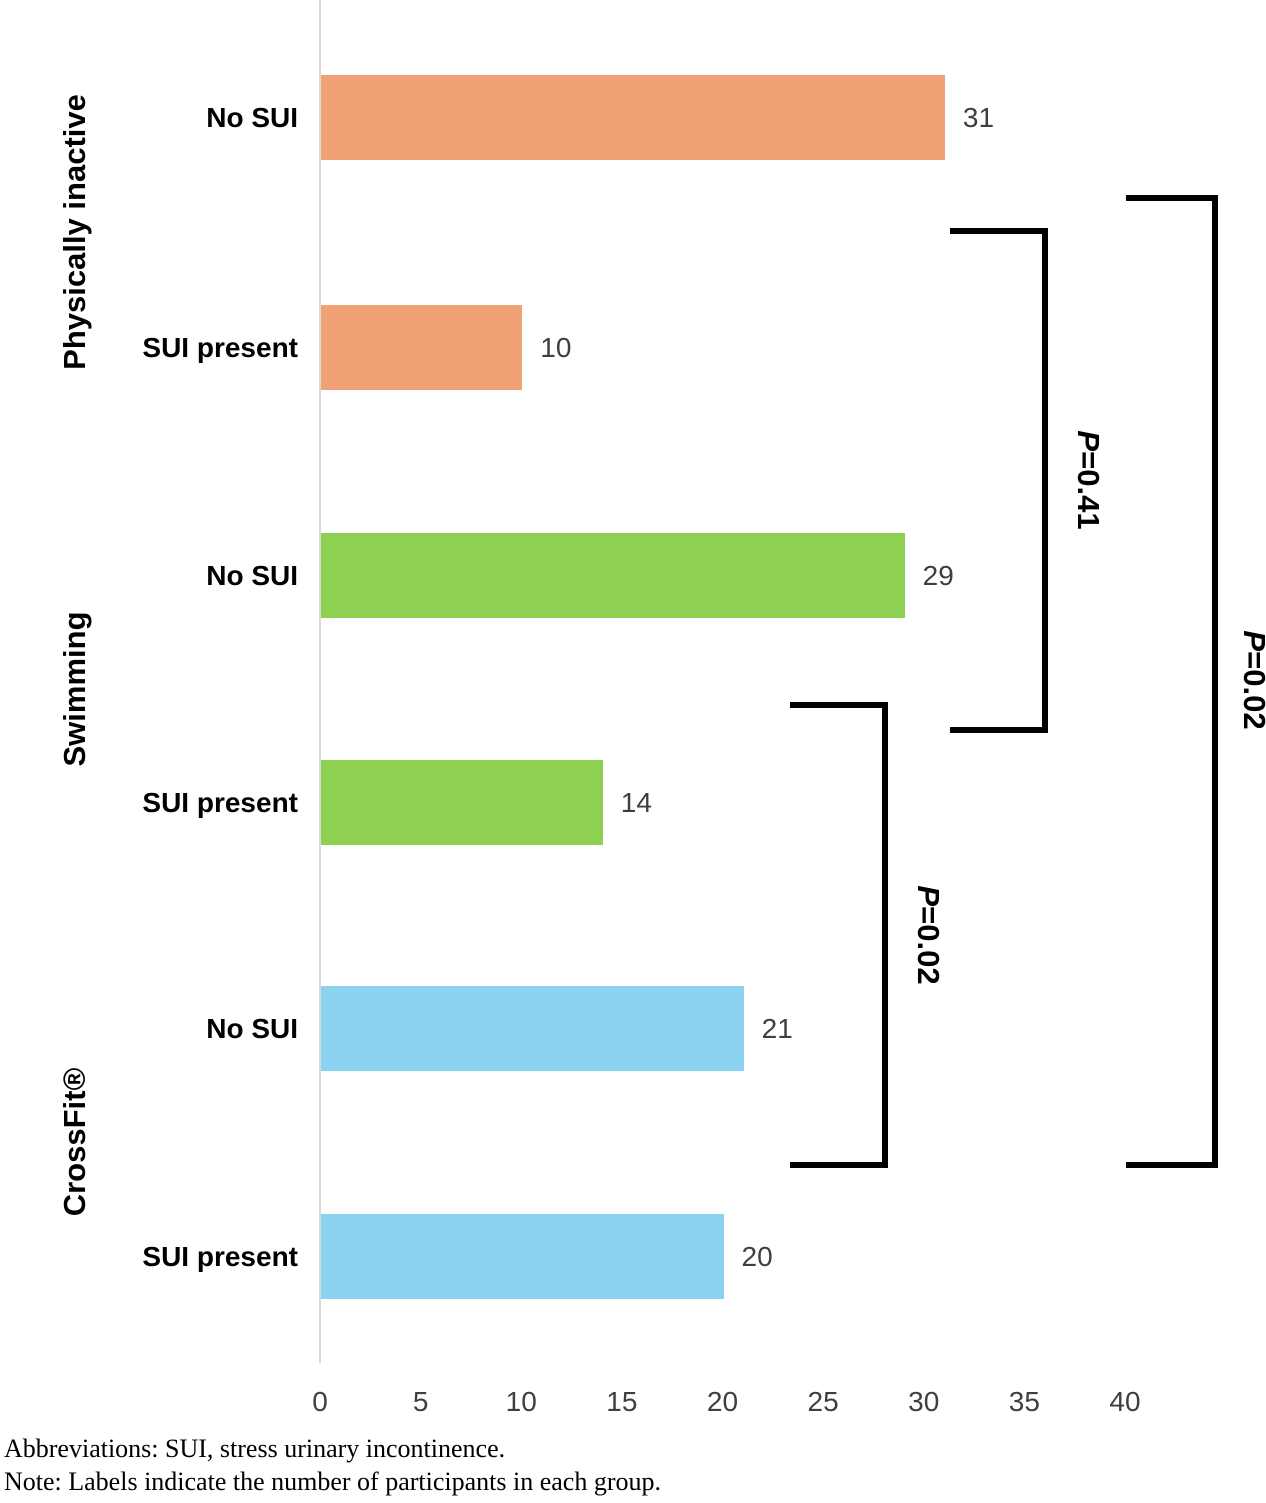 The image size is (1266, 1503). Describe the element at coordinates (74, 1142) in the screenshot. I see `group-label: CrossFit®` at that location.